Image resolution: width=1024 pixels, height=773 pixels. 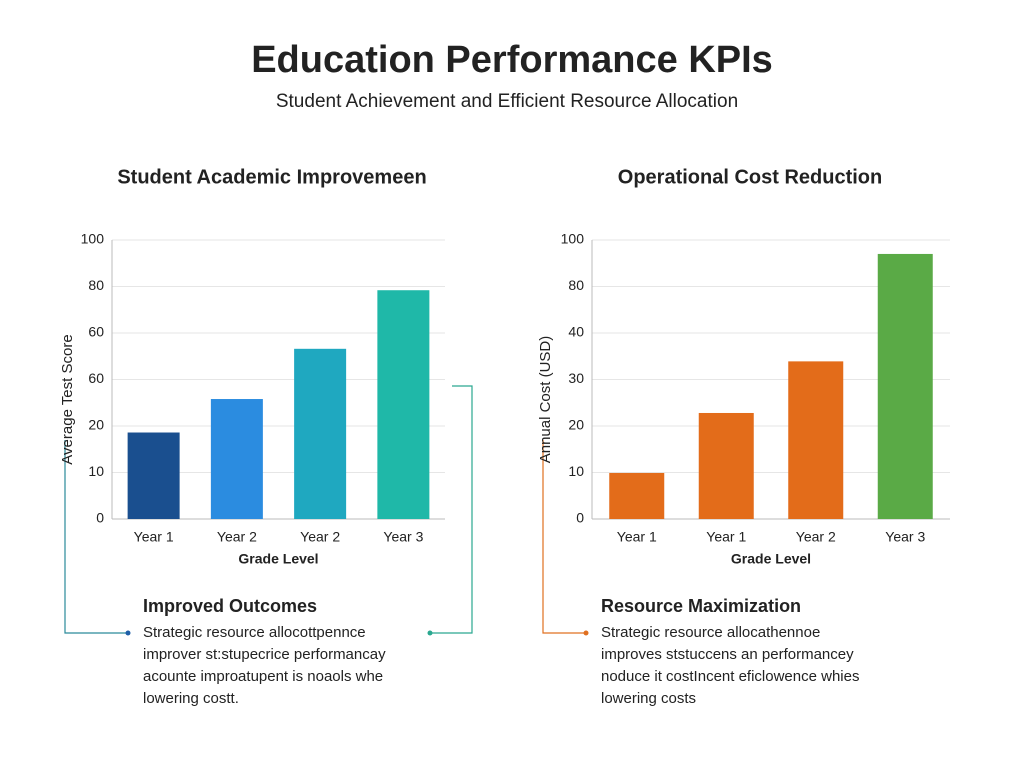 I want to click on caption-heading: Improved Outcomes, so click(x=230, y=606).